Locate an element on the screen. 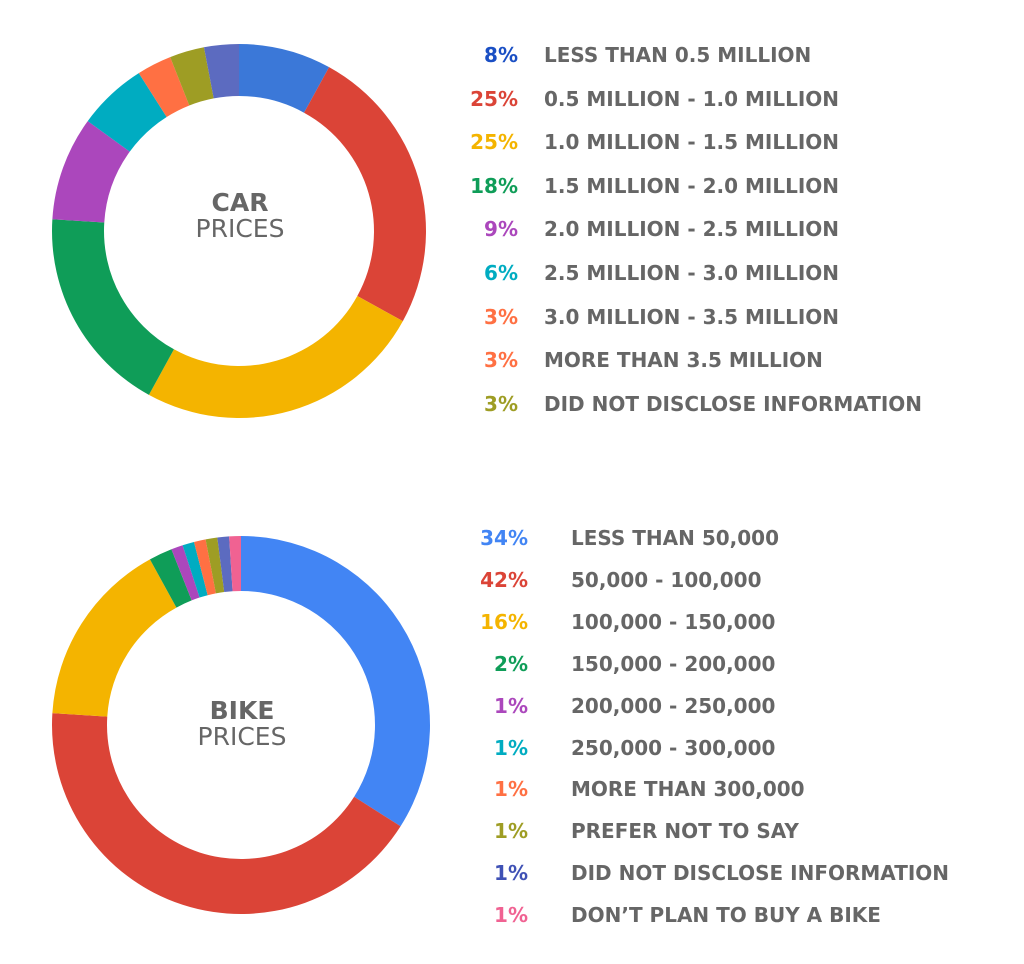 This screenshot has height=964, width=1024. bike-legend-item: 1% 250,000 - 300,000 is located at coordinates (387, 748).